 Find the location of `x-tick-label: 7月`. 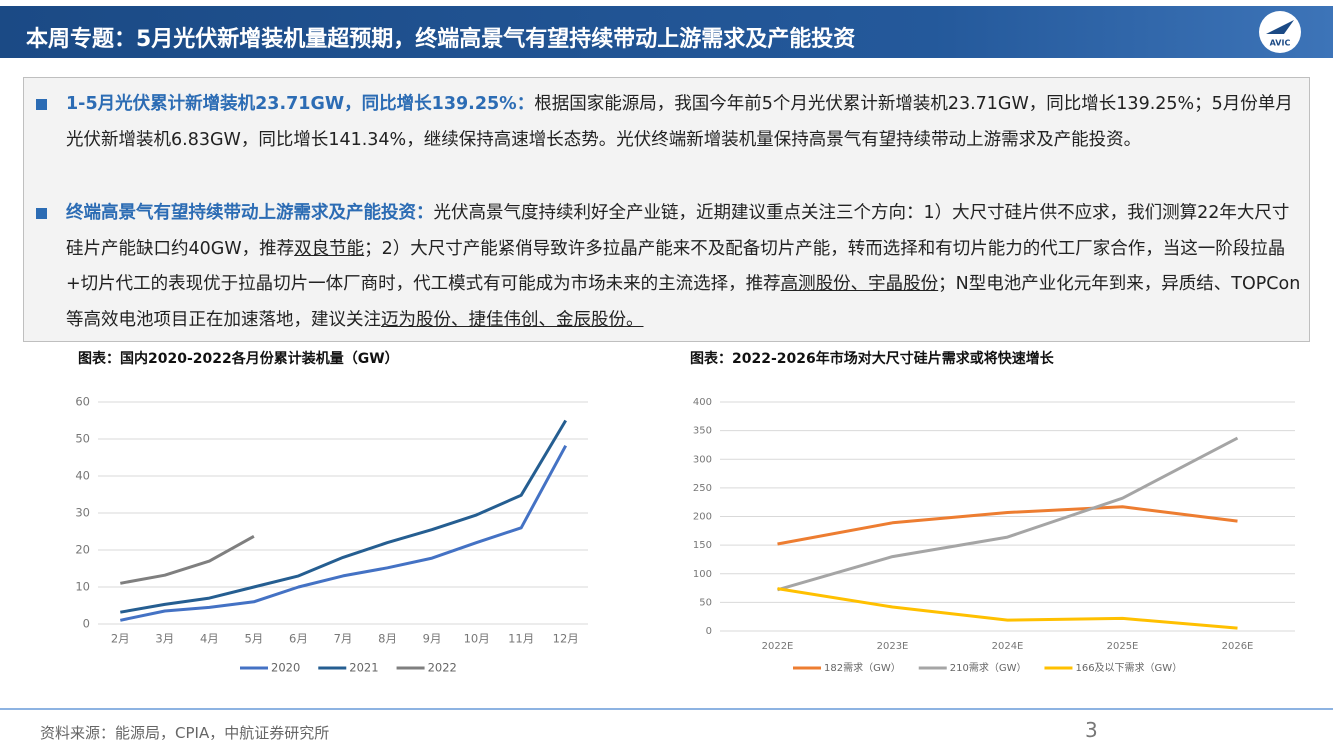

x-tick-label: 7月 is located at coordinates (343, 639).